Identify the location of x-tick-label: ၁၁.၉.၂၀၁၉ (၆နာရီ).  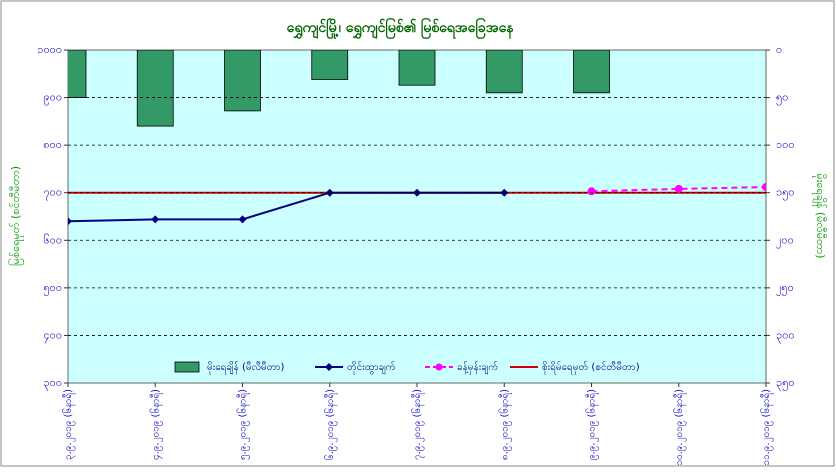
(766, 427).